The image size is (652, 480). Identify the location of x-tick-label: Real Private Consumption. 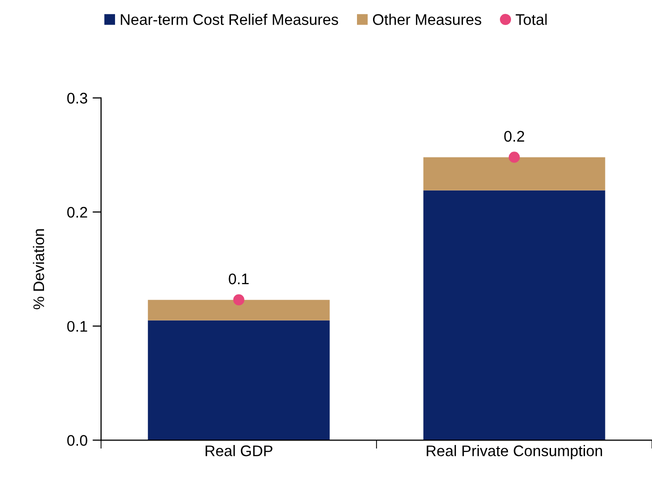
(514, 452).